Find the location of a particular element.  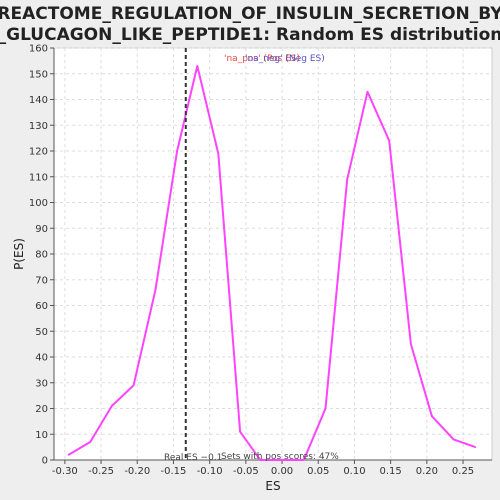

y-axis-label: P(ES) is located at coordinates (19, 254).